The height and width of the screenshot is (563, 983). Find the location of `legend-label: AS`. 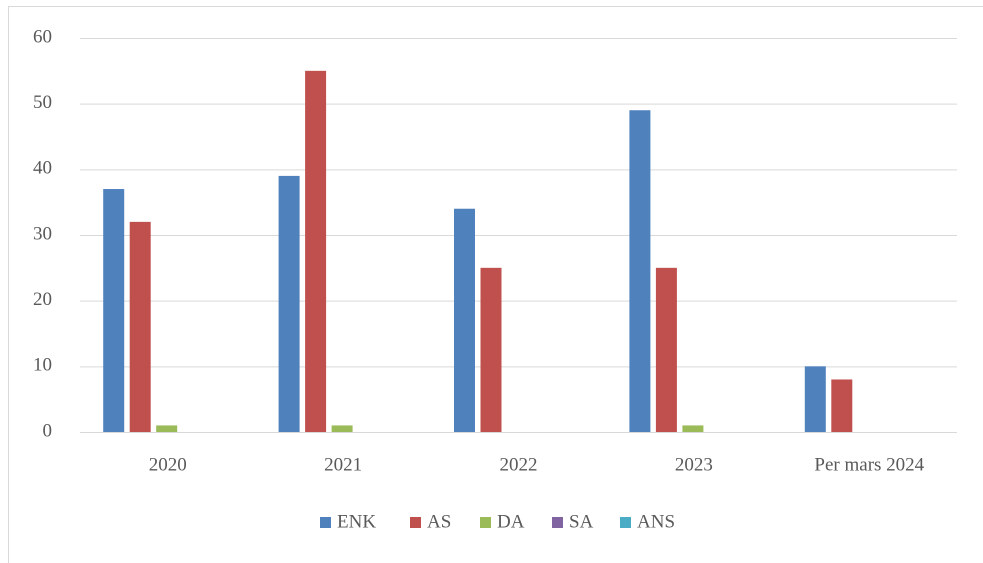

legend-label: AS is located at coordinates (439, 521).